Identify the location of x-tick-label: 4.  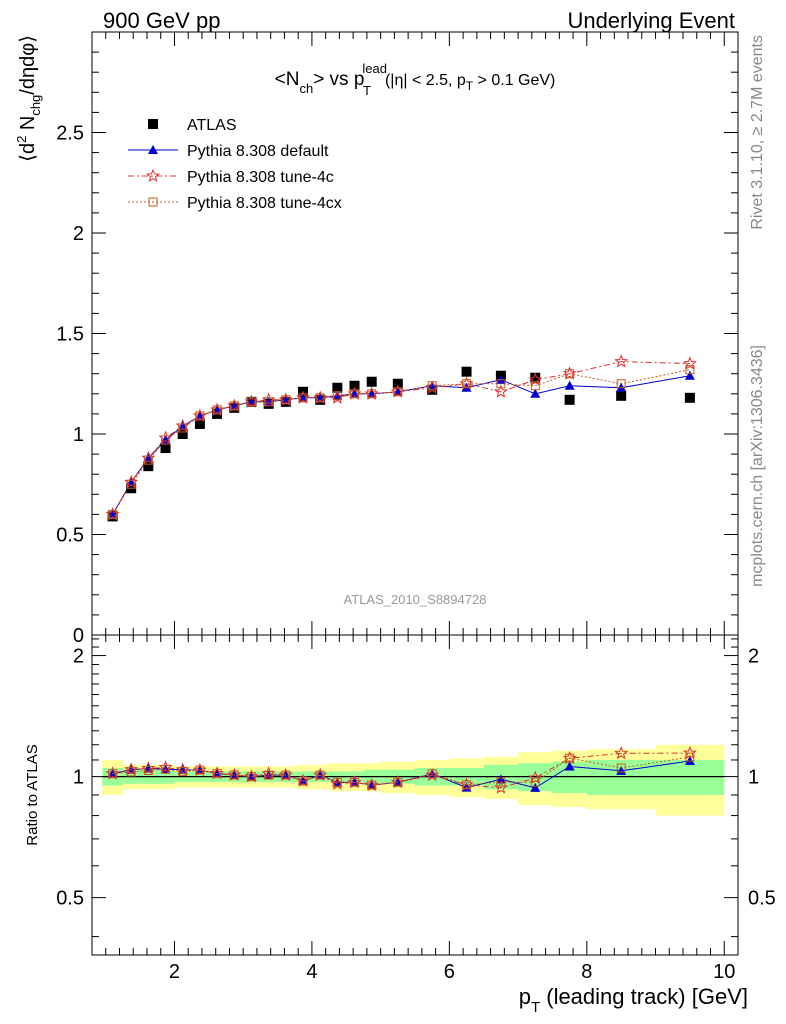
(311, 972).